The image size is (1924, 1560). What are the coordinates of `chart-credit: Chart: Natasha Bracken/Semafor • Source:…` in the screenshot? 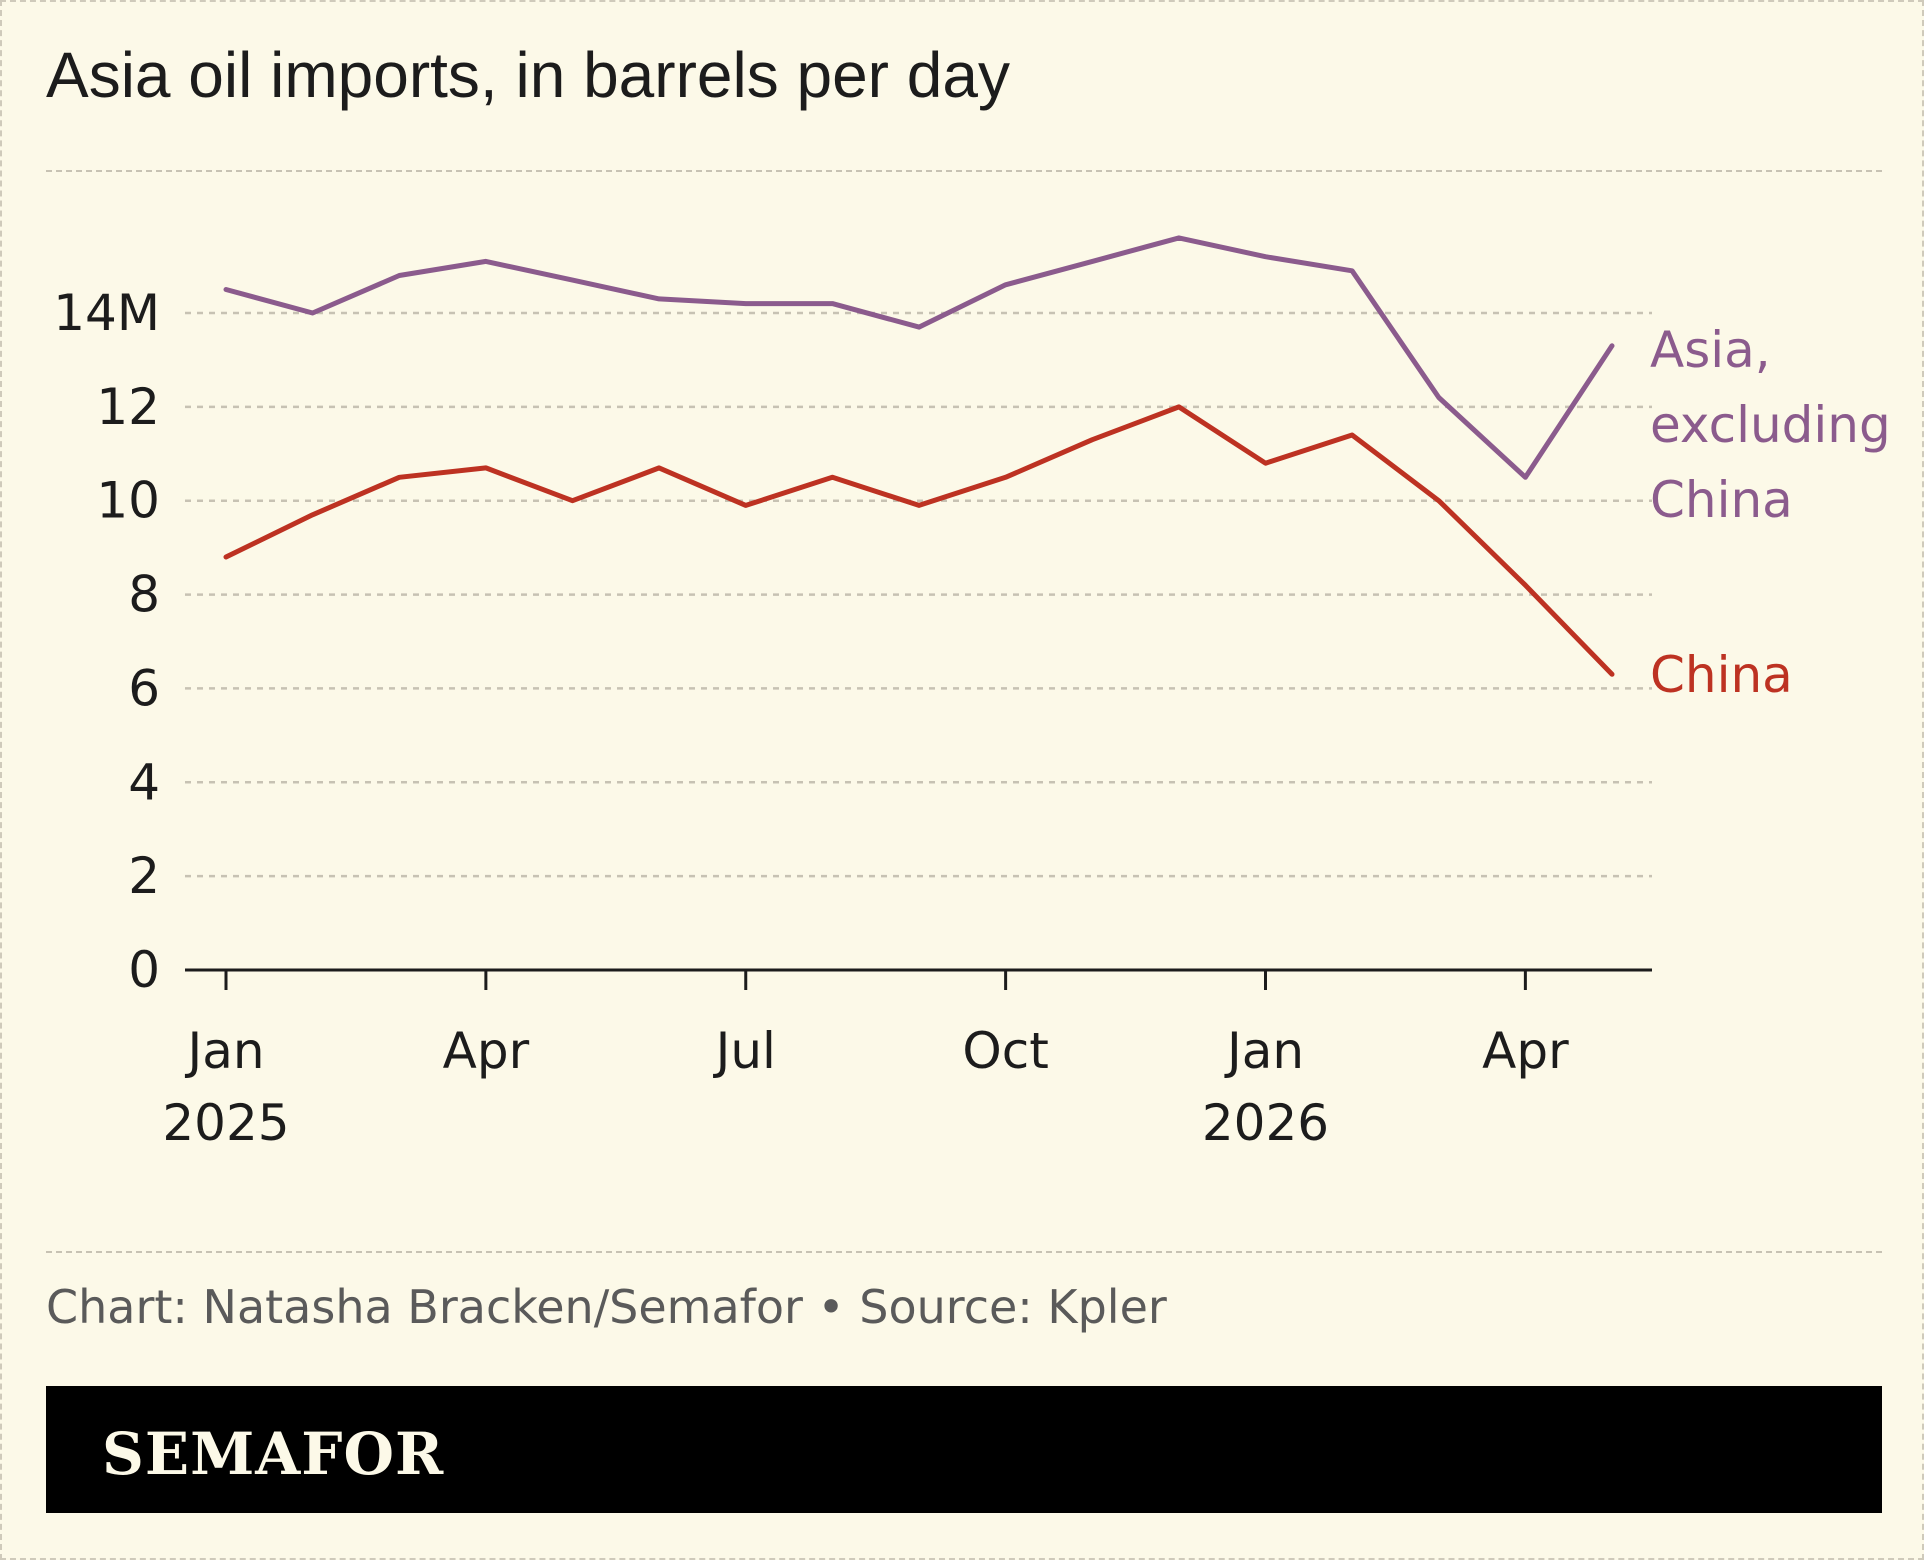 It's located at (606, 1307).